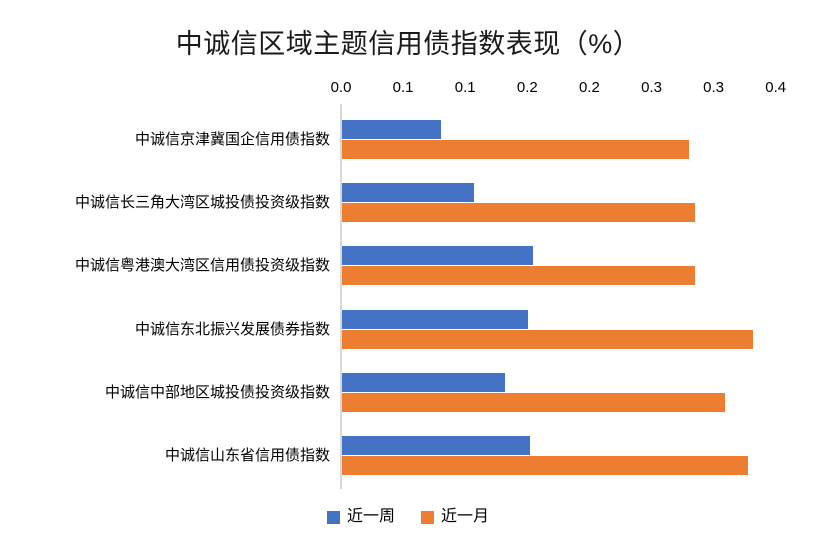 This screenshot has height=549, width=816. Describe the element at coordinates (403, 87) in the screenshot. I see `x-tick-1: 0.1` at that location.